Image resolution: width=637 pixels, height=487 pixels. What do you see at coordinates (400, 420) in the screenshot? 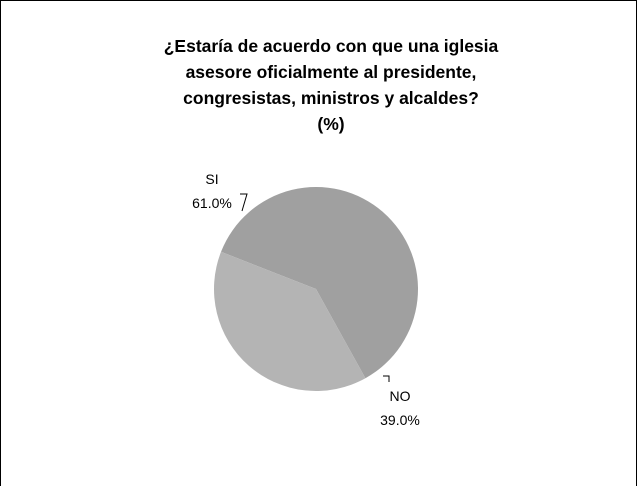
I see `slice-label-no-value: 39.0%` at bounding box center [400, 420].